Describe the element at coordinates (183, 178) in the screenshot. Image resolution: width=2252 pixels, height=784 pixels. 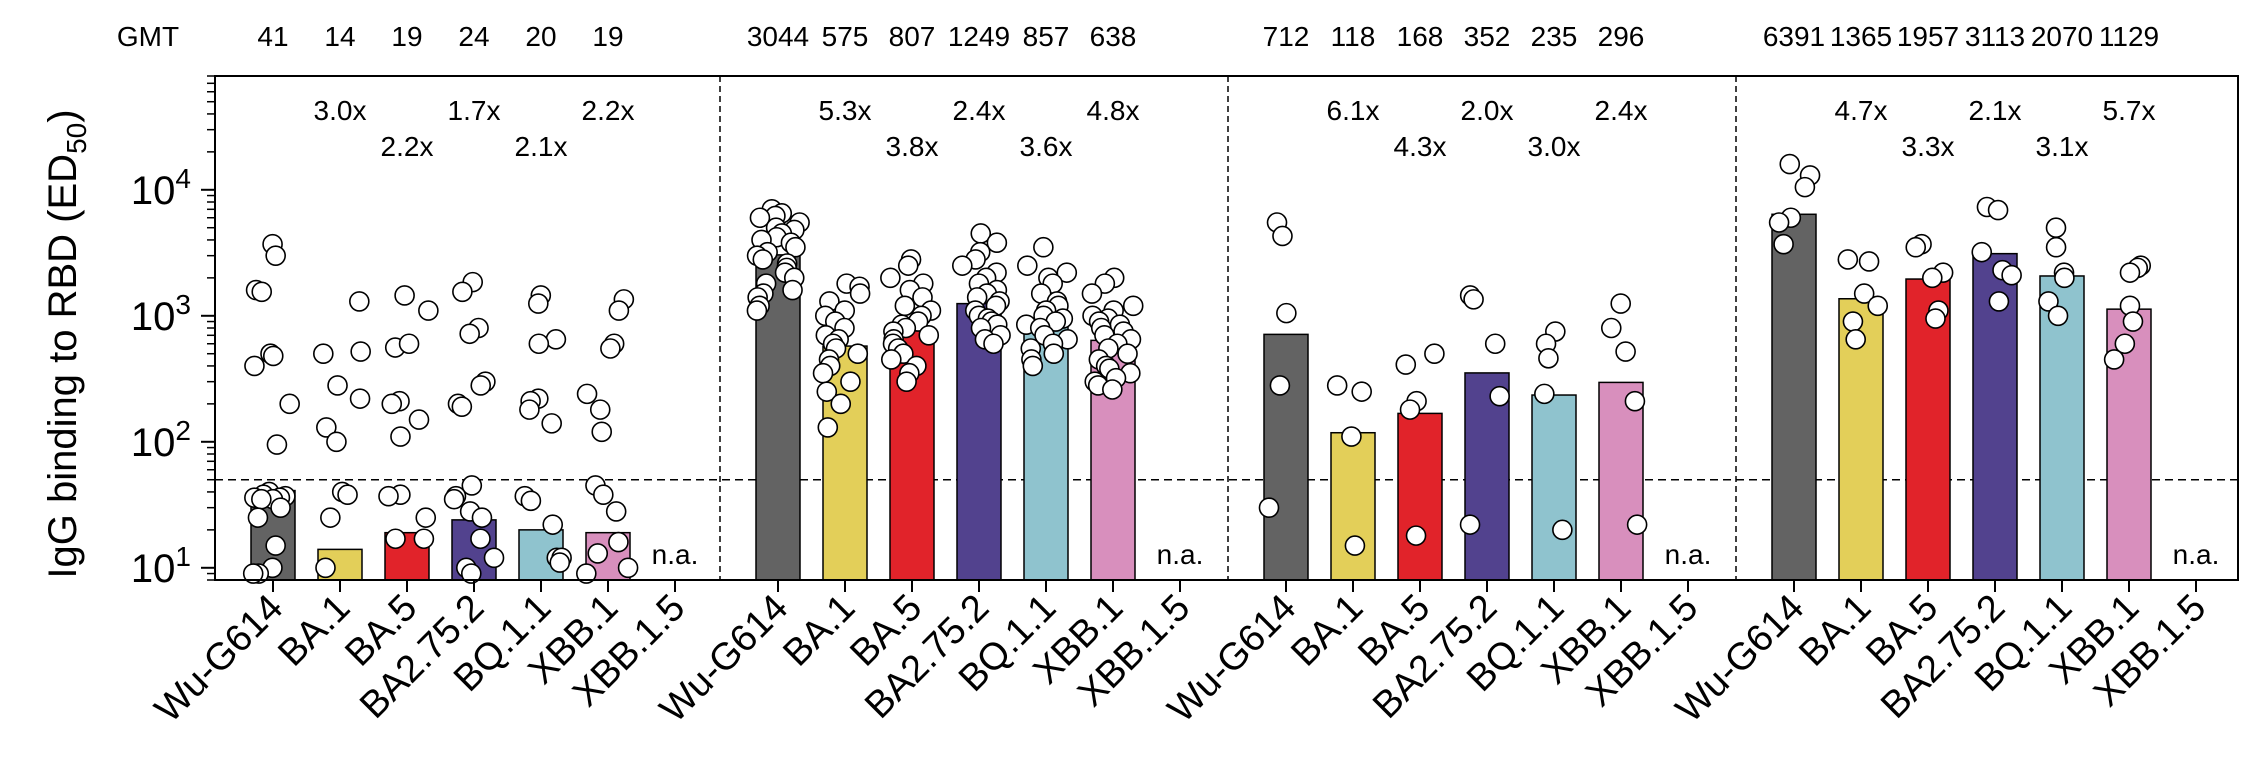
I see `y-tick-exp: 4` at that location.